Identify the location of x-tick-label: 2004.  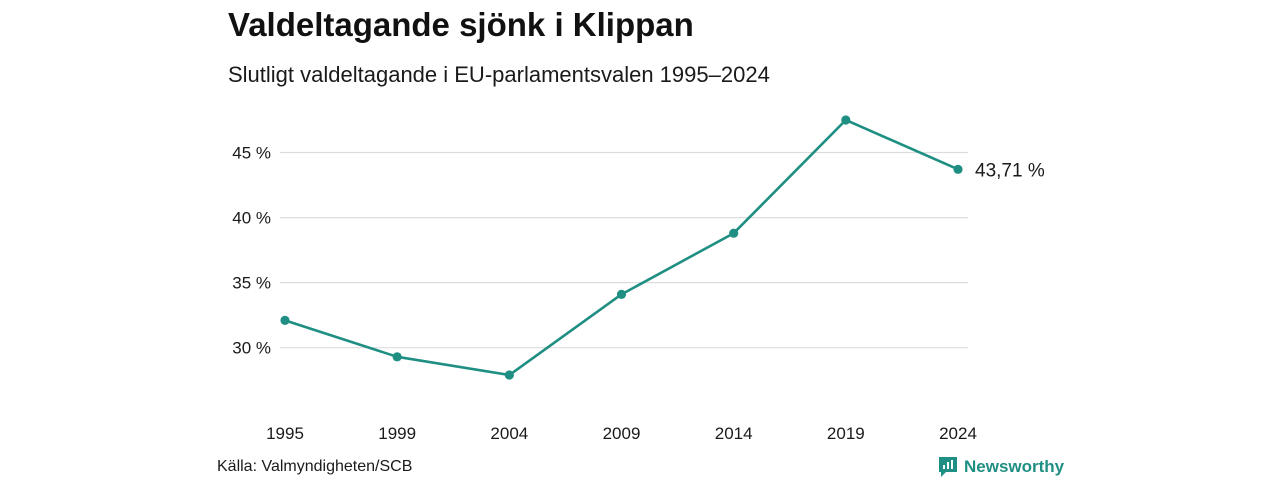
(509, 433).